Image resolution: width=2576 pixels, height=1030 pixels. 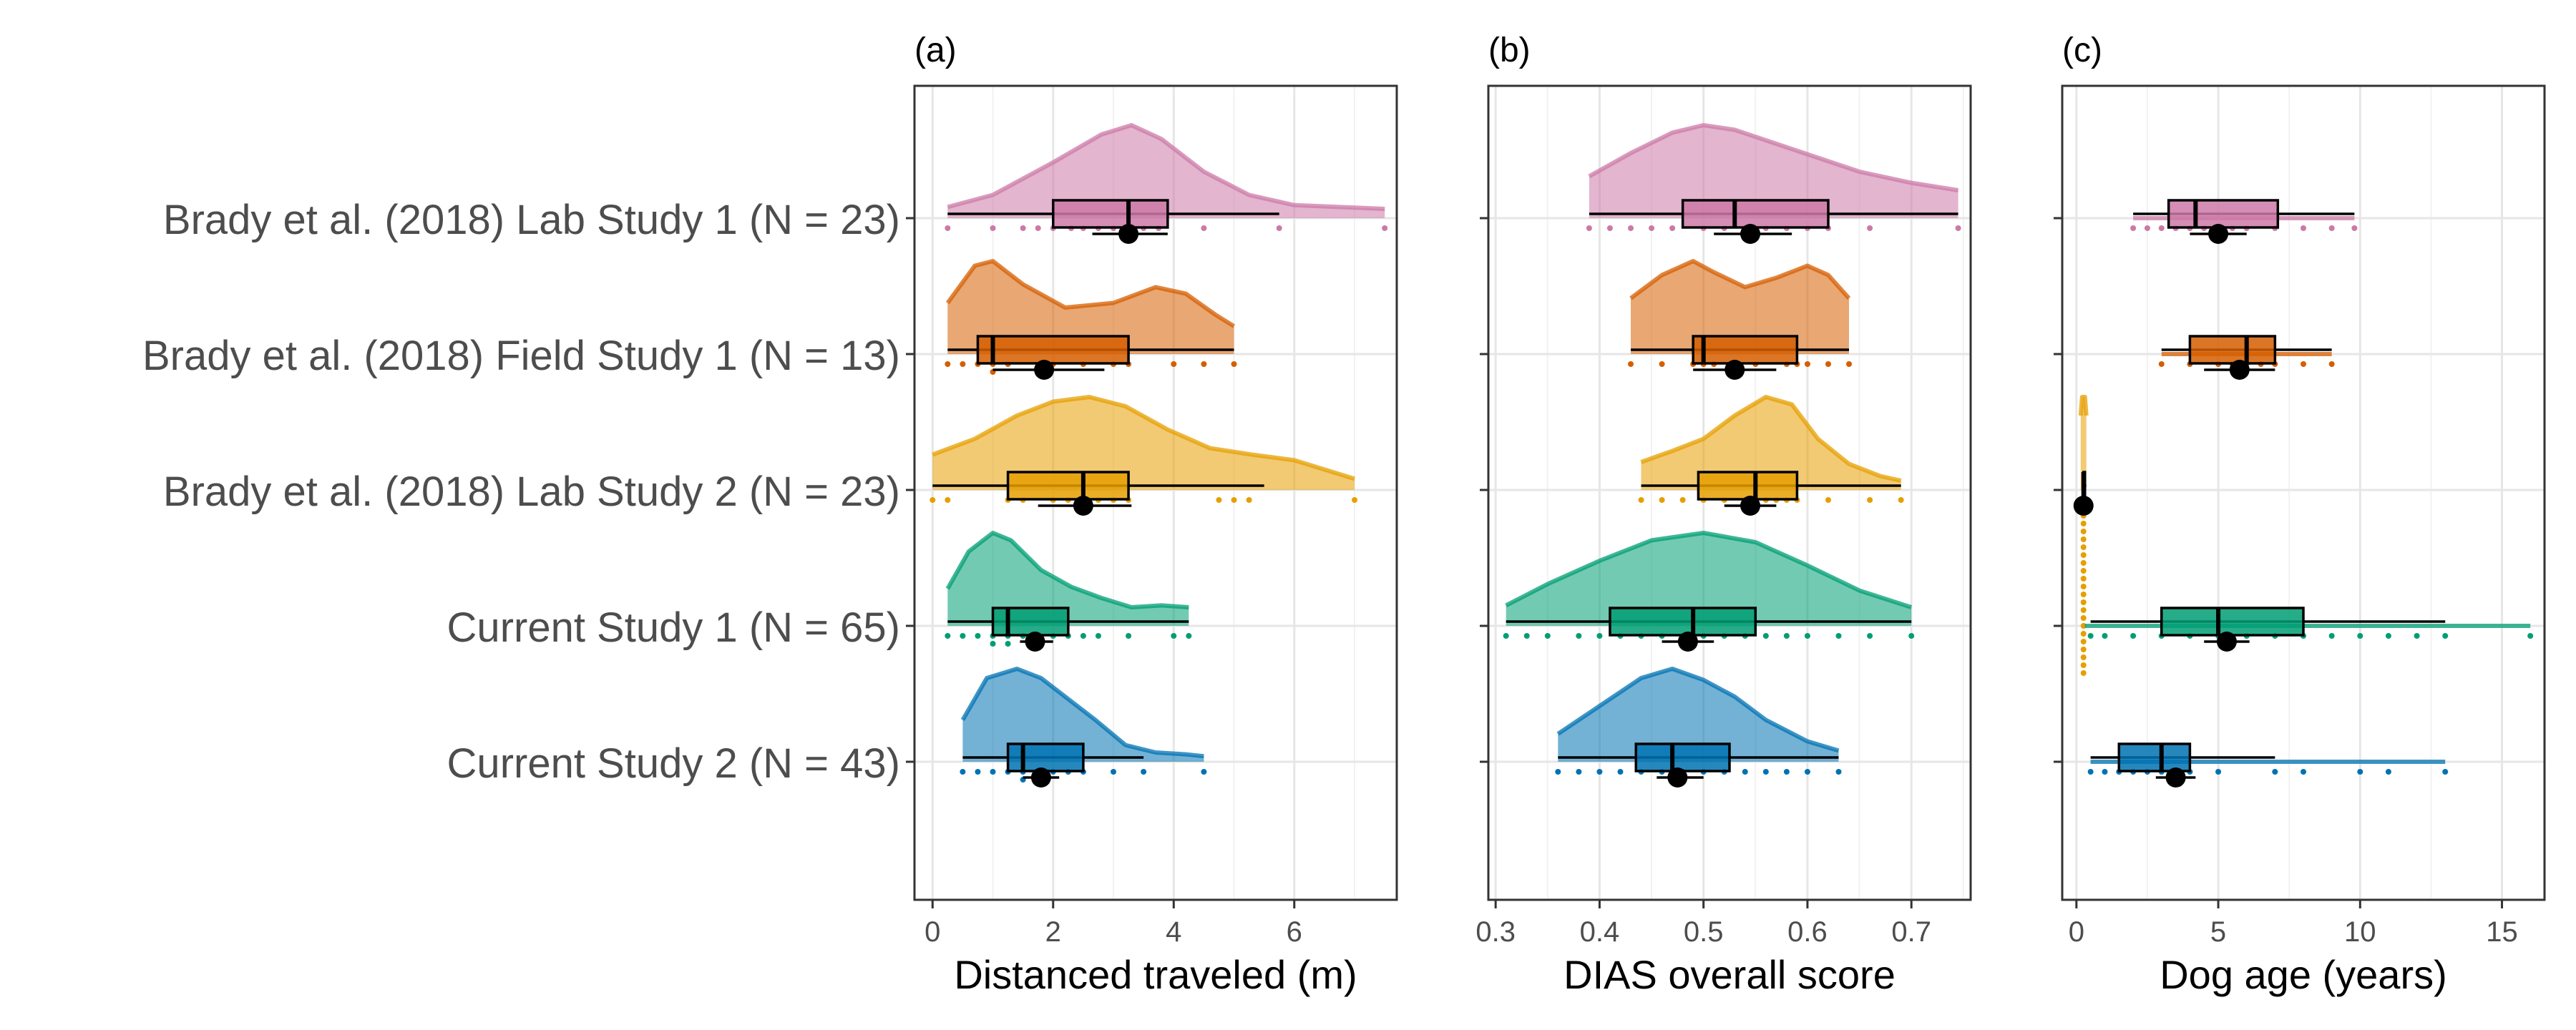 I want to click on x-tick-label: 5, so click(x=2218, y=932).